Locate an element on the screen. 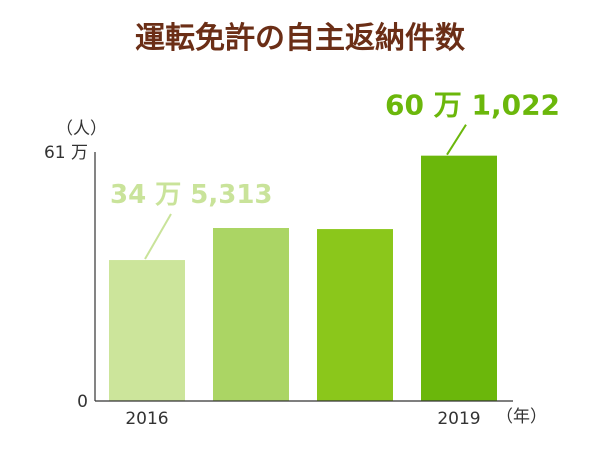  x-tick-label-2019: 2019 is located at coordinates (458, 419).